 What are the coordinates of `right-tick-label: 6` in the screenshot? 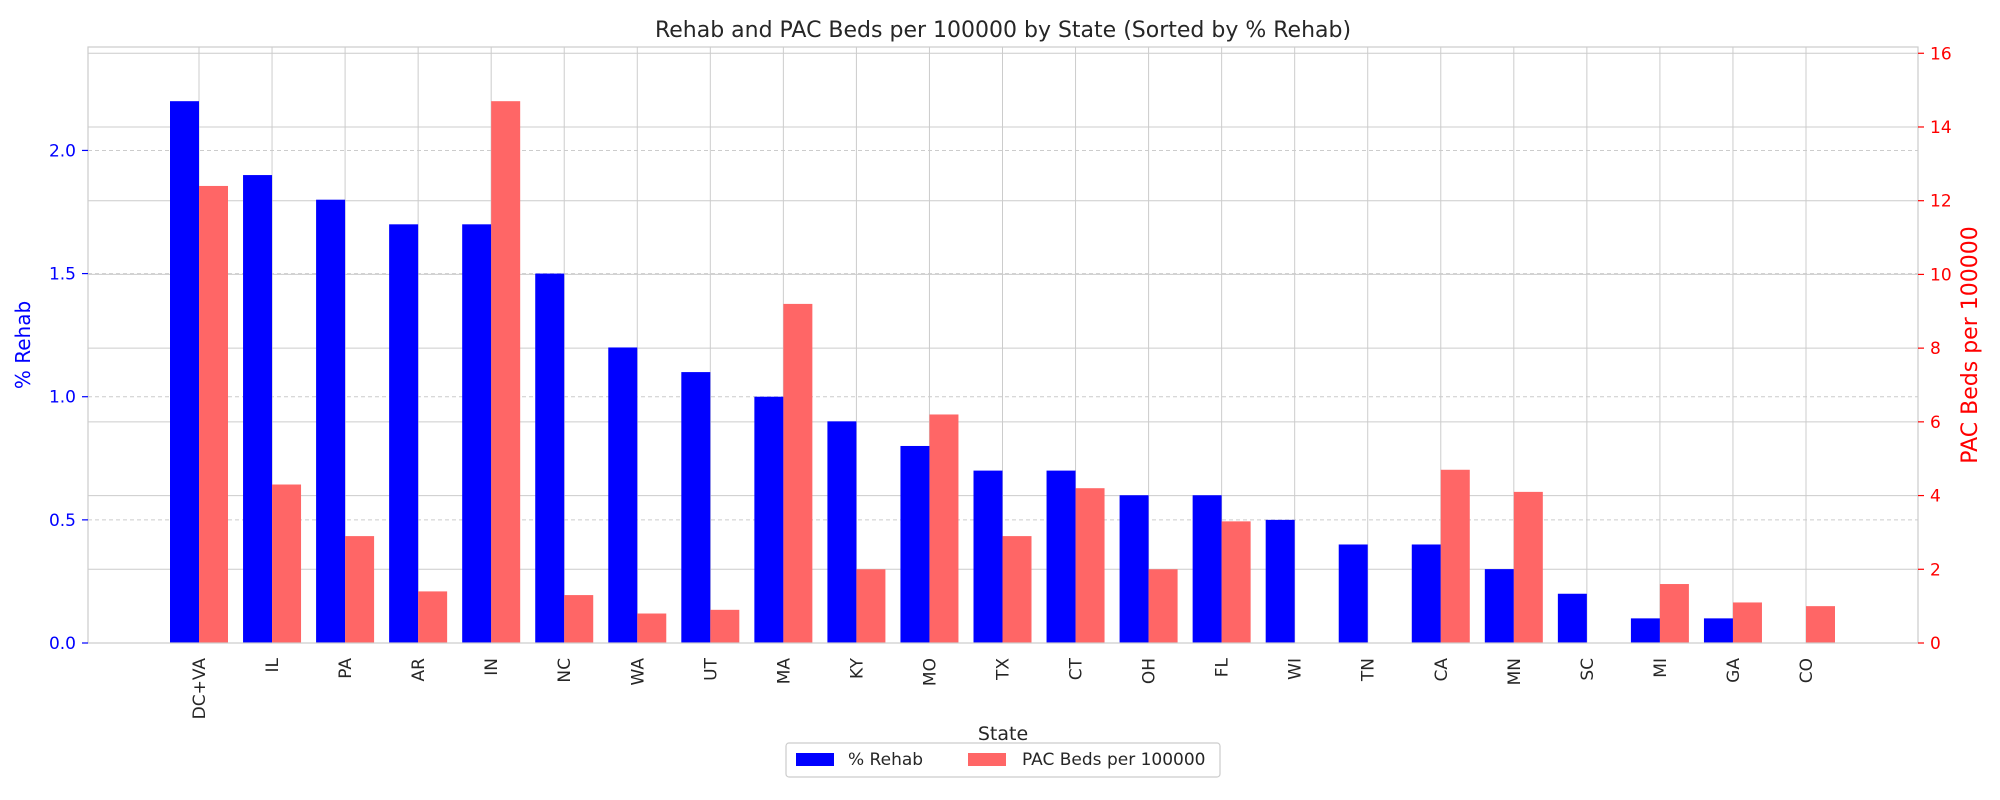 It's located at (1935, 423).